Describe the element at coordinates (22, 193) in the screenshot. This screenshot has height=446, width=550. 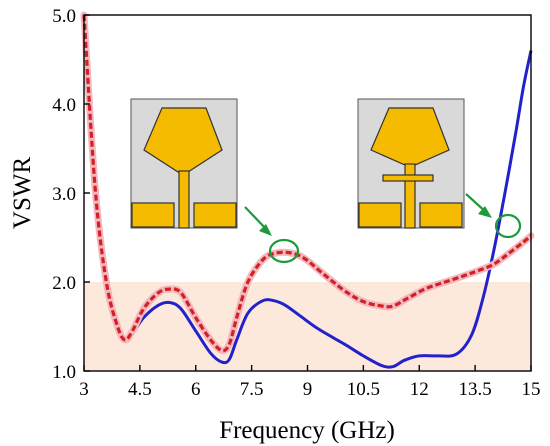
I see `y-axis-title: VSWR` at that location.